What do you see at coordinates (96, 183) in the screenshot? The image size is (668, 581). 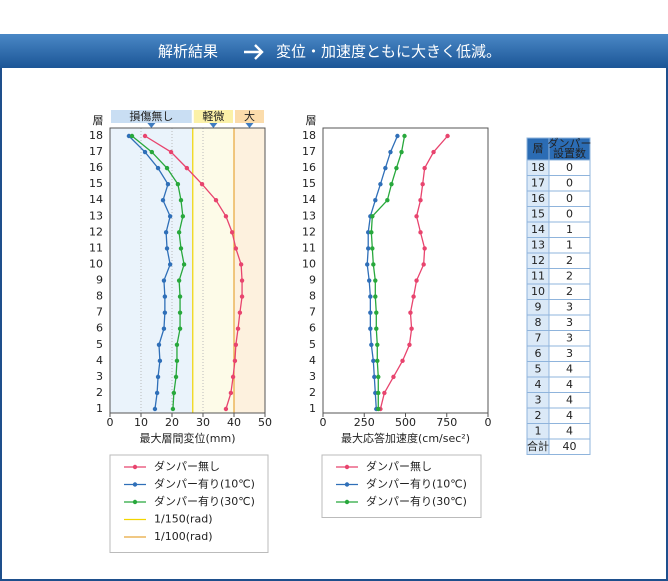 I see `y-tick-label: 15` at bounding box center [96, 183].